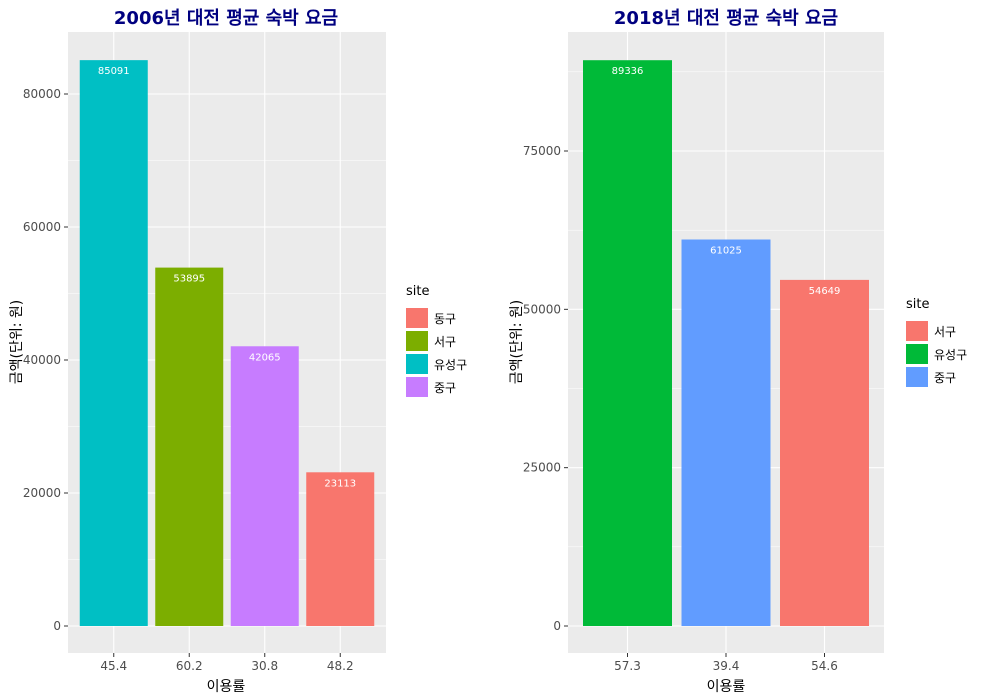  What do you see at coordinates (189, 279) in the screenshot?
I see `bar-value-label: 53895` at bounding box center [189, 279].